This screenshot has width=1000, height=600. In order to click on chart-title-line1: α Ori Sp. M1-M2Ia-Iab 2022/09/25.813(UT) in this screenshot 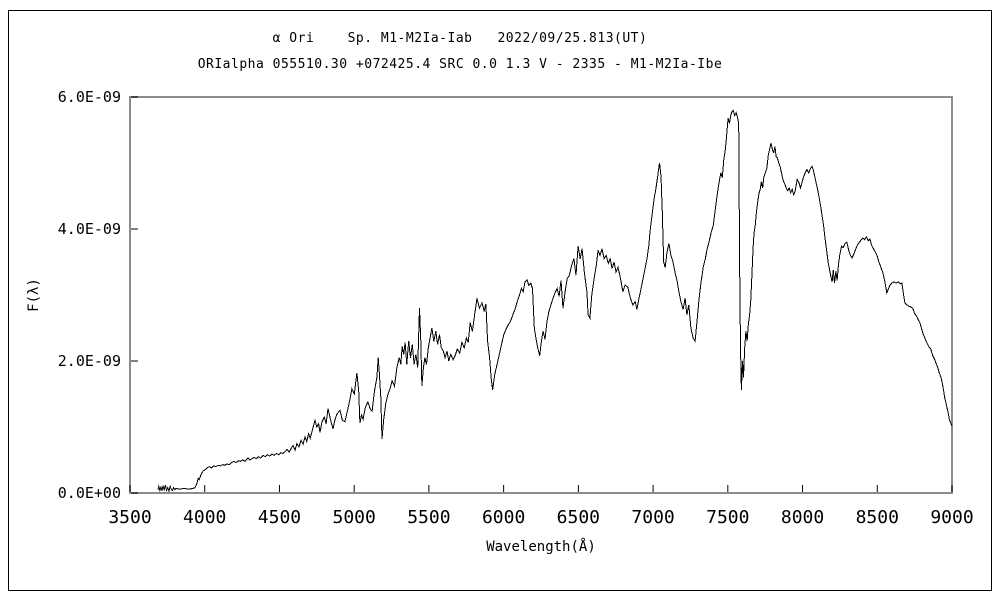, I will do `click(460, 38)`.